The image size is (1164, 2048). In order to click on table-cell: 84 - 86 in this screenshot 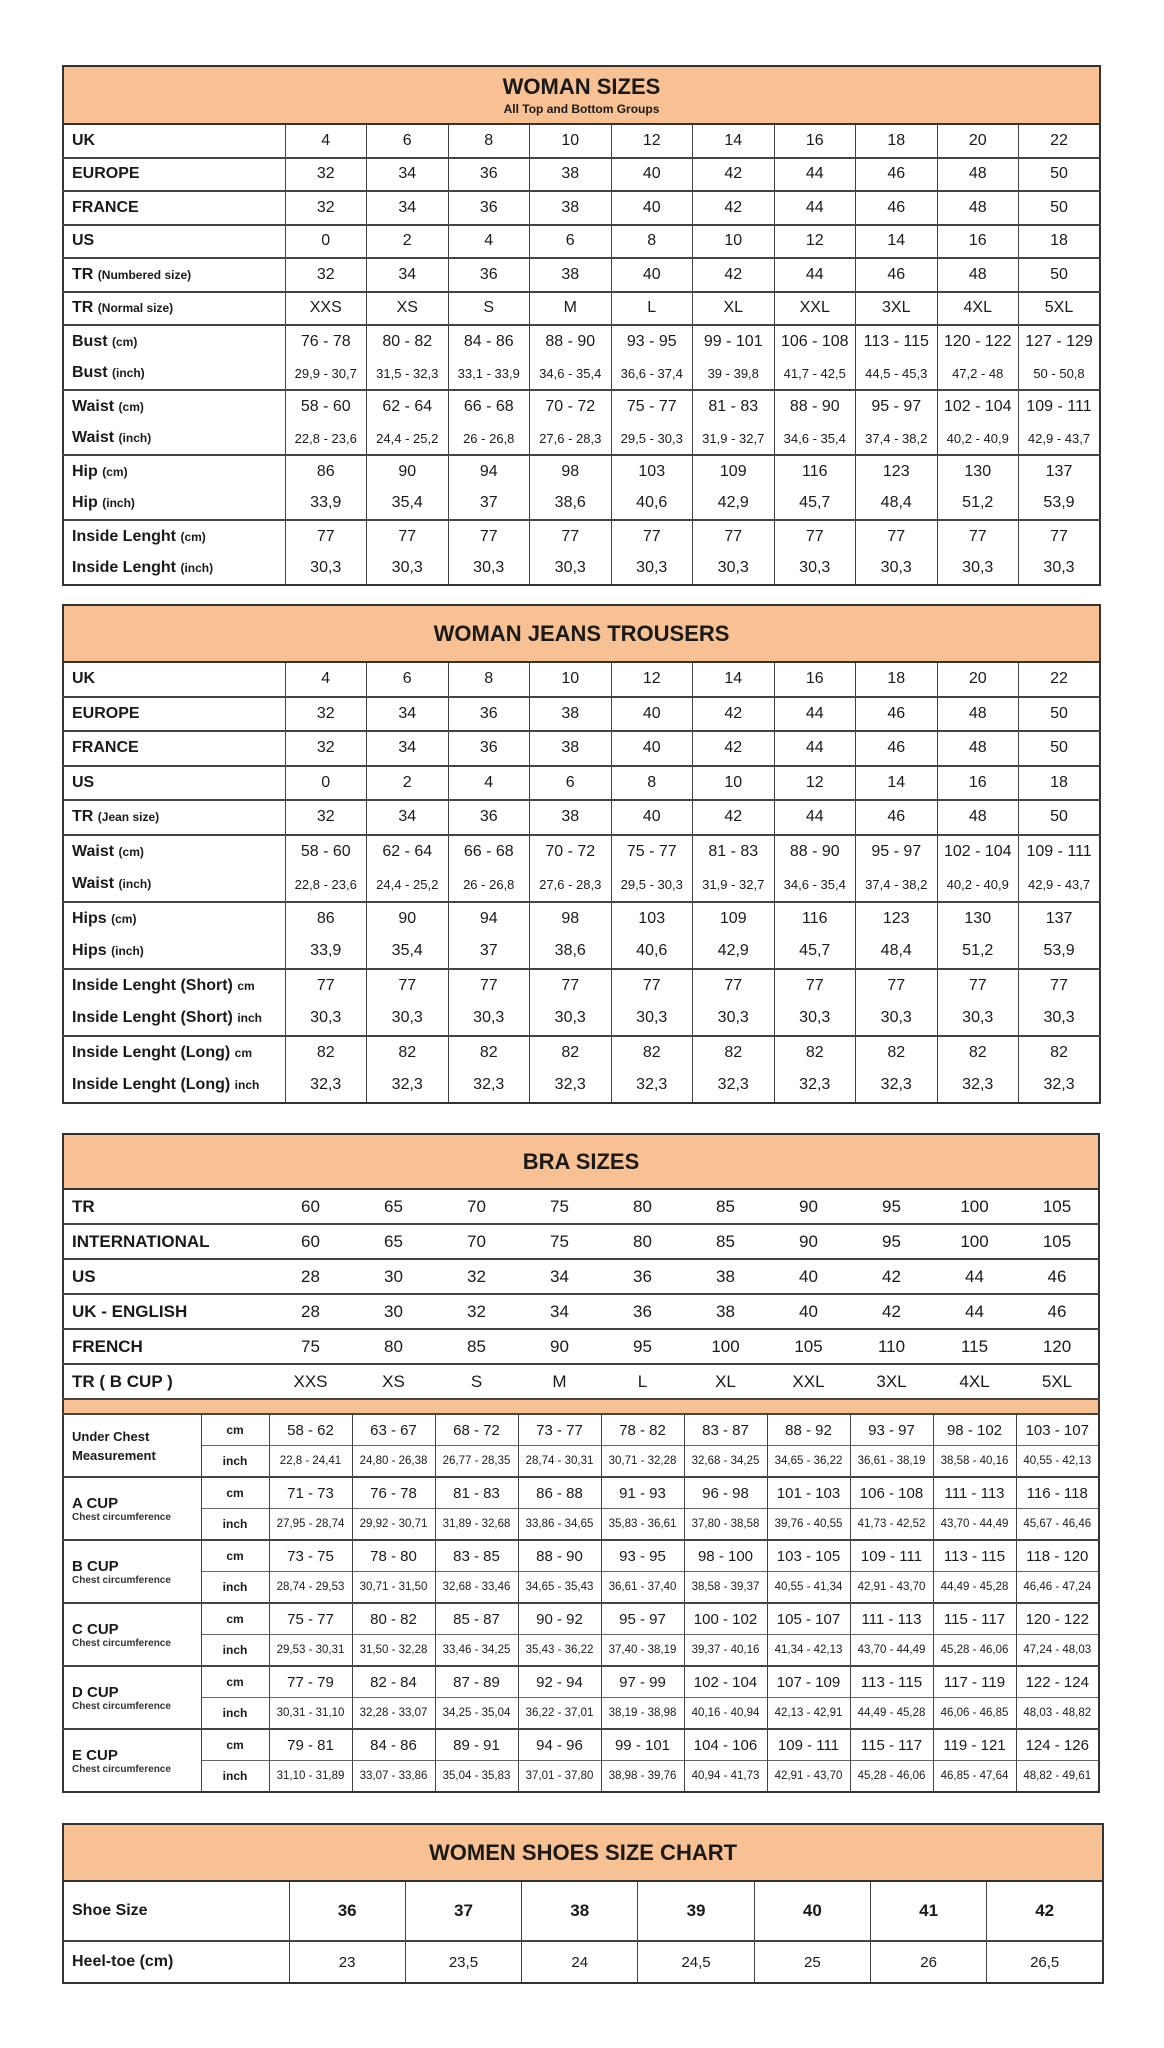, I will do `click(393, 1744)`.